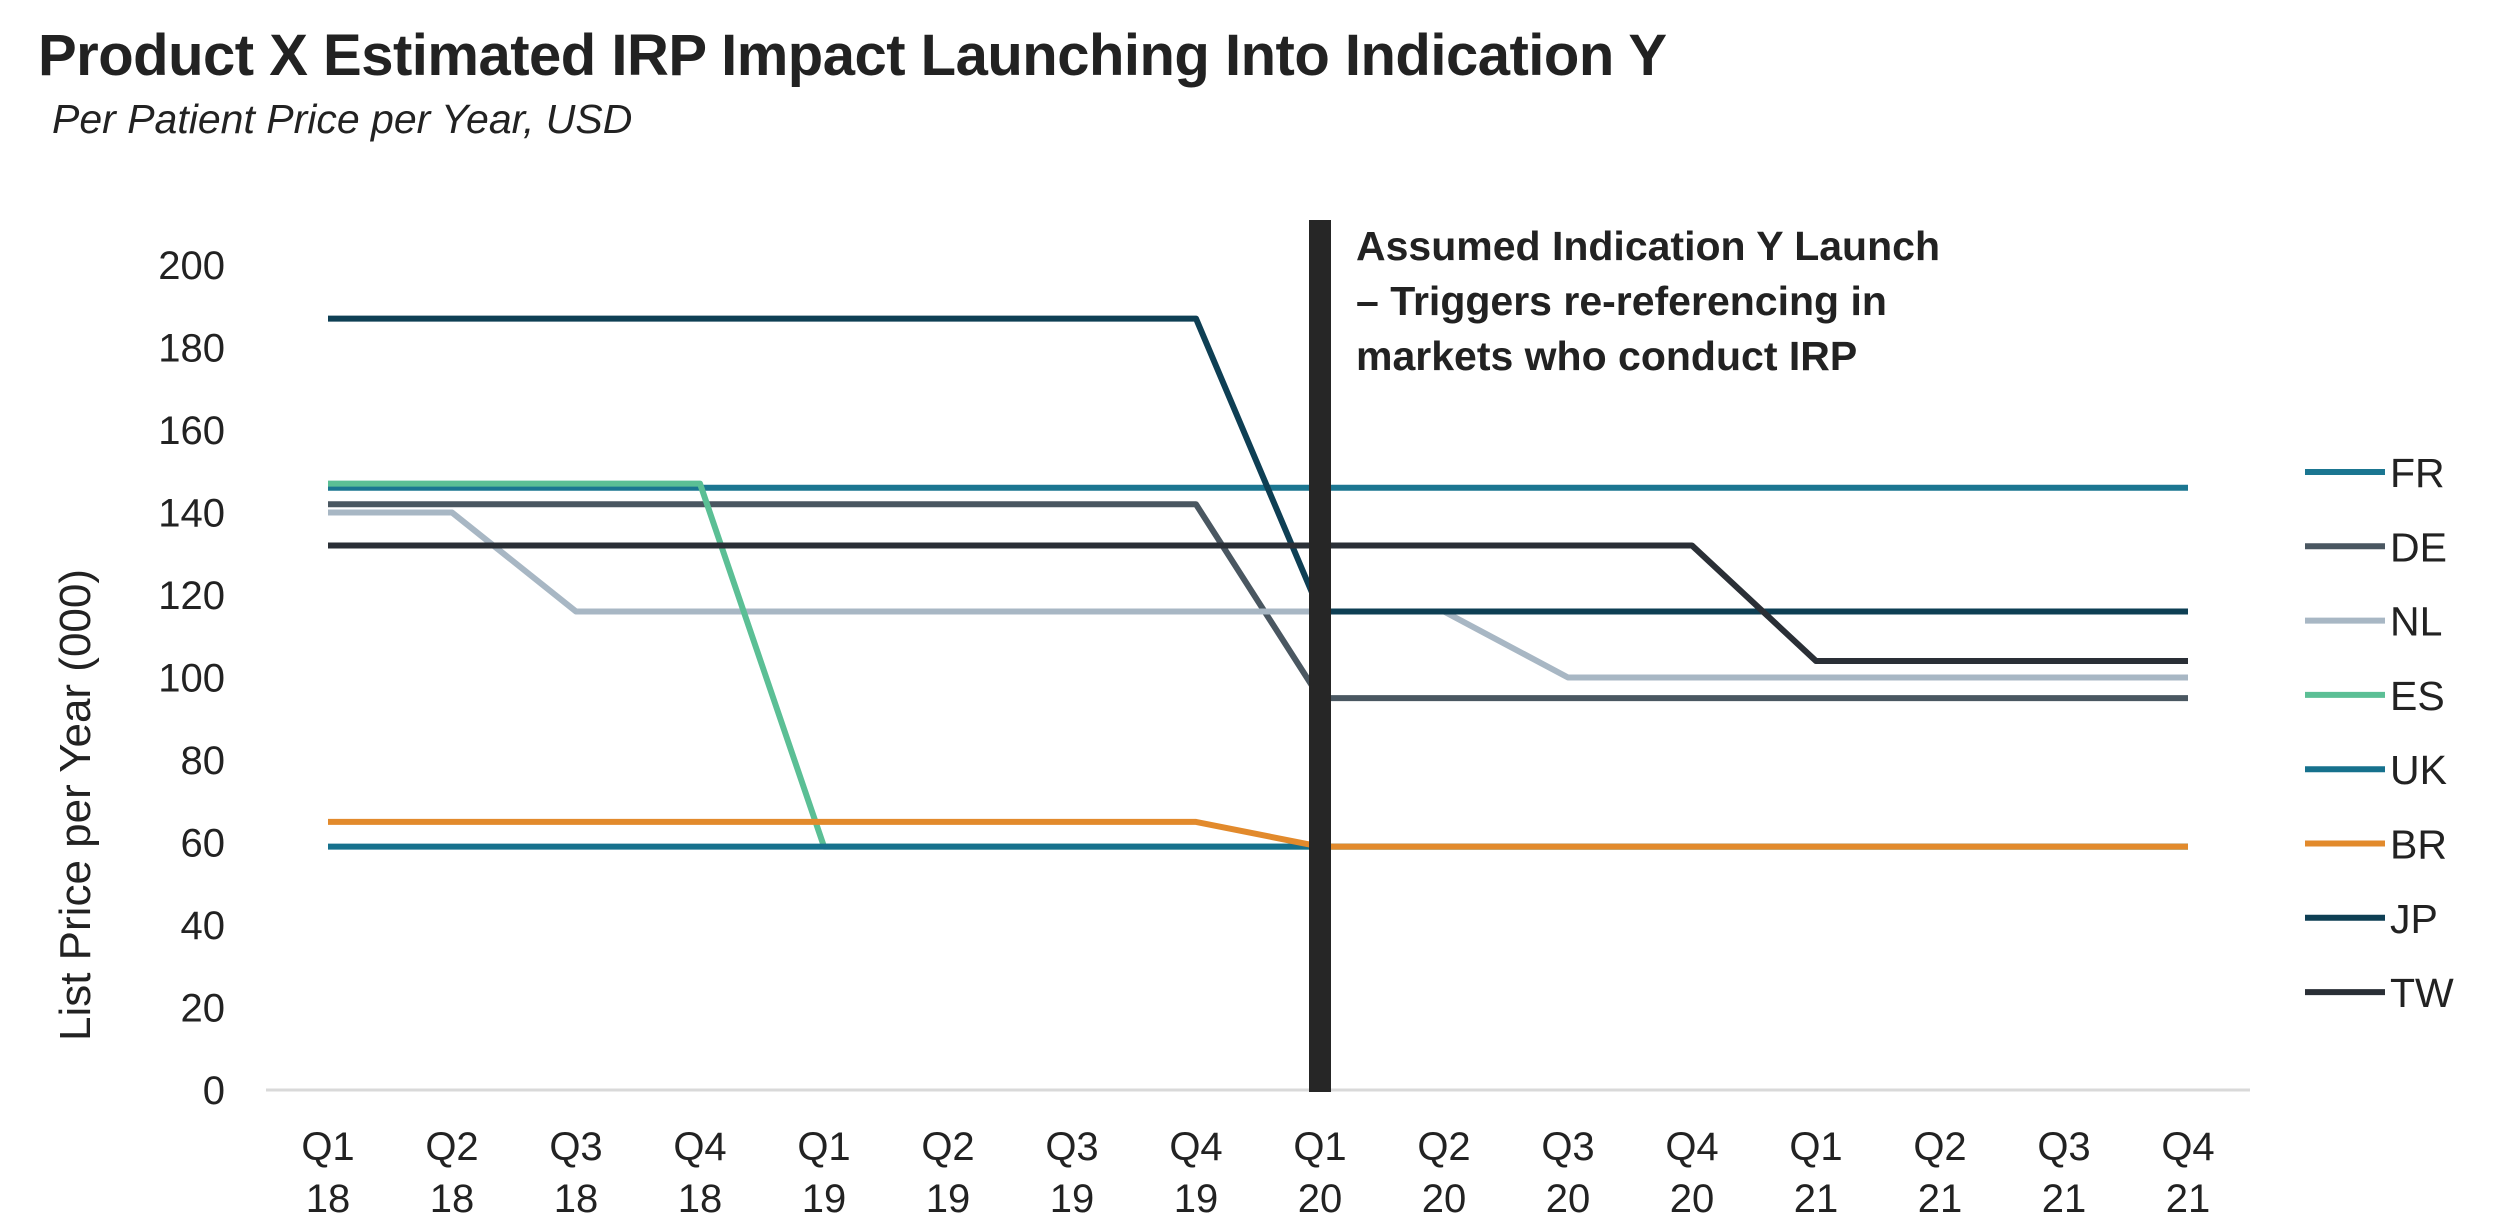 Image resolution: width=2500 pixels, height=1231 pixels. Describe the element at coordinates (575, 1173) in the screenshot. I see `x-tick-label: Q3 18` at that location.